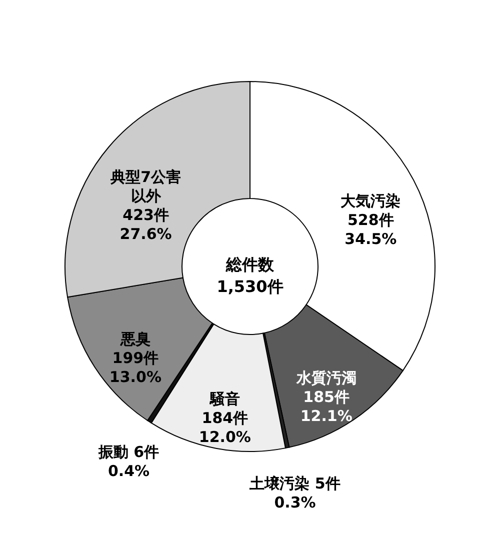 This screenshot has width=500, height=533. I want to click on data-label: 423件 27.6%, so click(146, 224).